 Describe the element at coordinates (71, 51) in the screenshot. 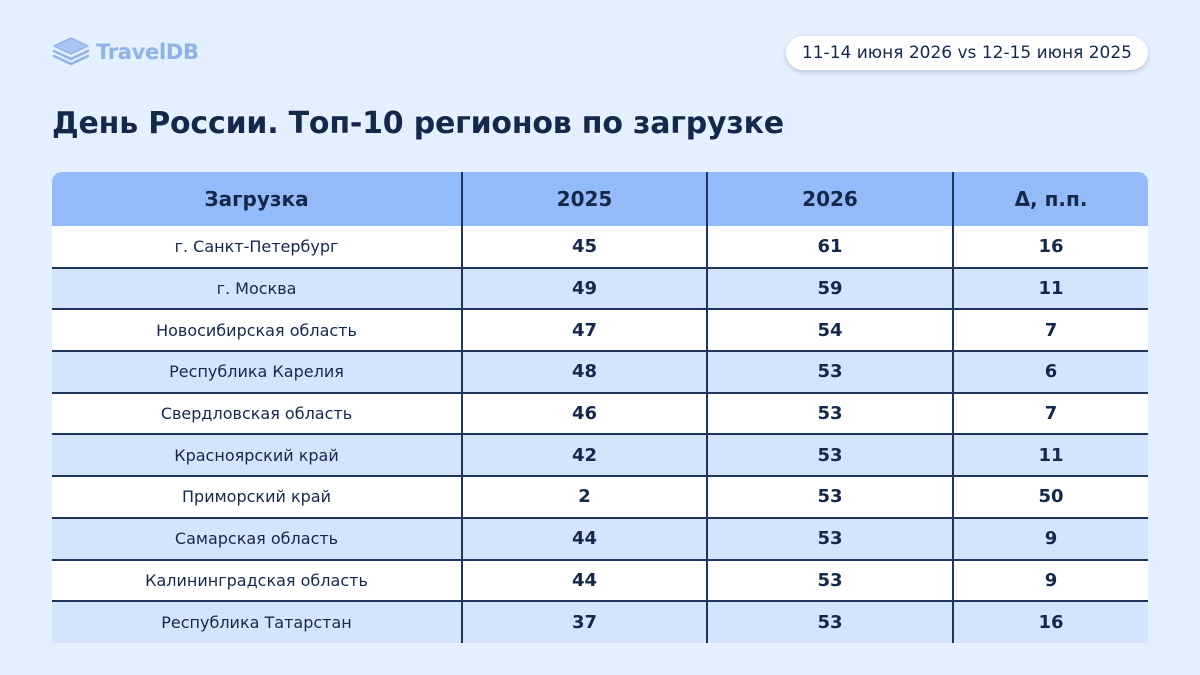

I see `stacked-layers-icon` at that location.